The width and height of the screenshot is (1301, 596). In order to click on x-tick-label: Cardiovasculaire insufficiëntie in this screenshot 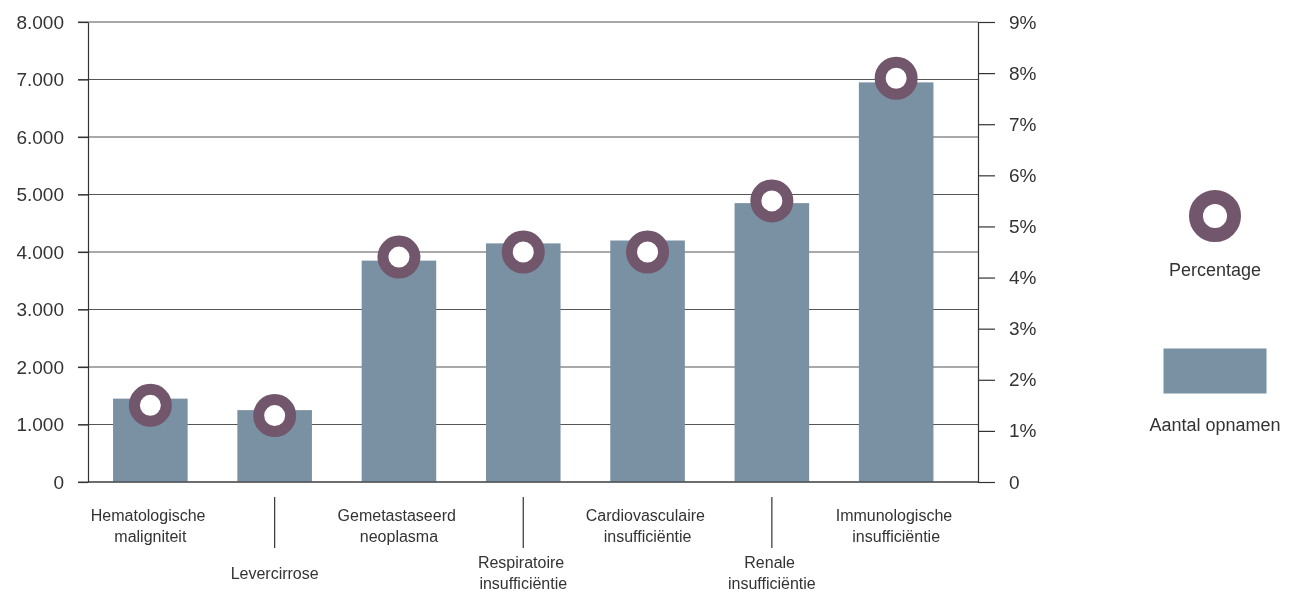, I will do `click(647, 525)`.